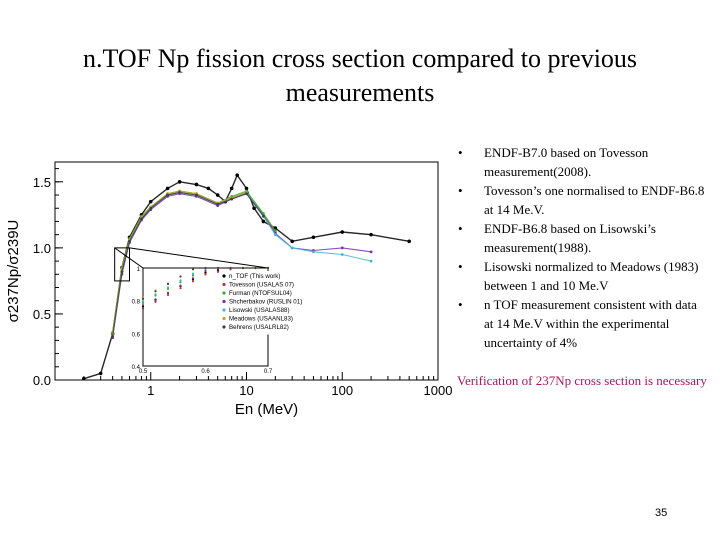 This screenshot has height=540, width=720. Describe the element at coordinates (259, 327) in the screenshot. I see `legend-label: Behrens (USALRL82)` at that location.